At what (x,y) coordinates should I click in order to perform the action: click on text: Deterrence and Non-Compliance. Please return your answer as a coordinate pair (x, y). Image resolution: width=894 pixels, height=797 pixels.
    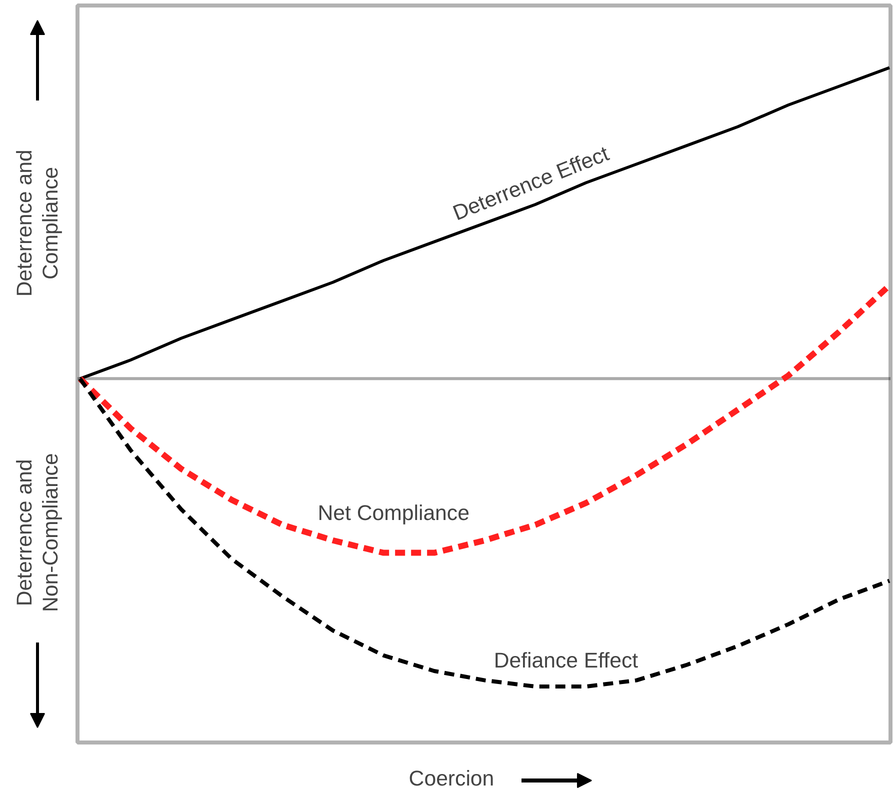
    Looking at the image, I should click on (37, 532).